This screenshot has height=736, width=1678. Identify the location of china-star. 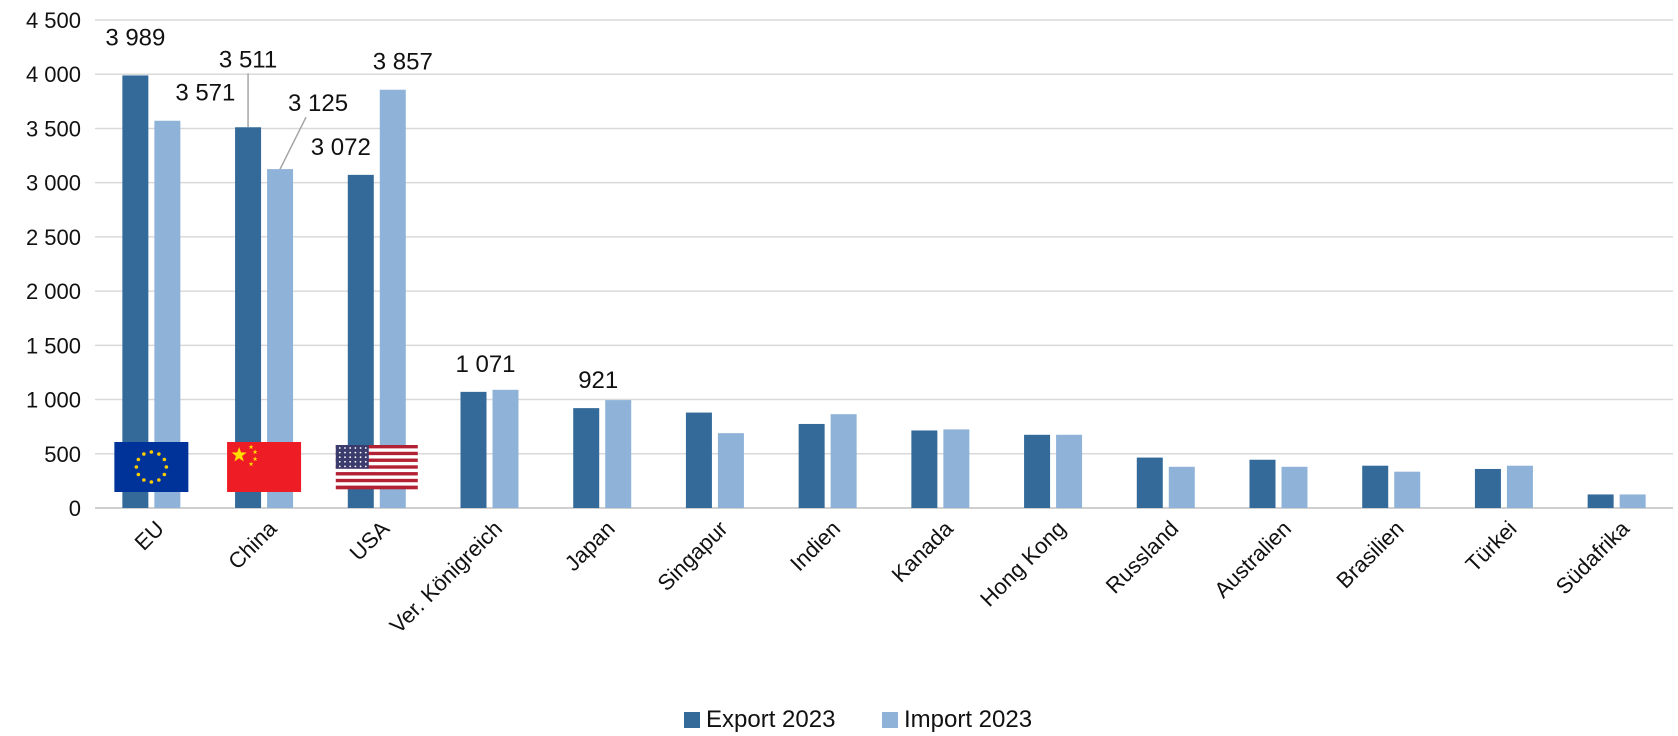
(239, 454).